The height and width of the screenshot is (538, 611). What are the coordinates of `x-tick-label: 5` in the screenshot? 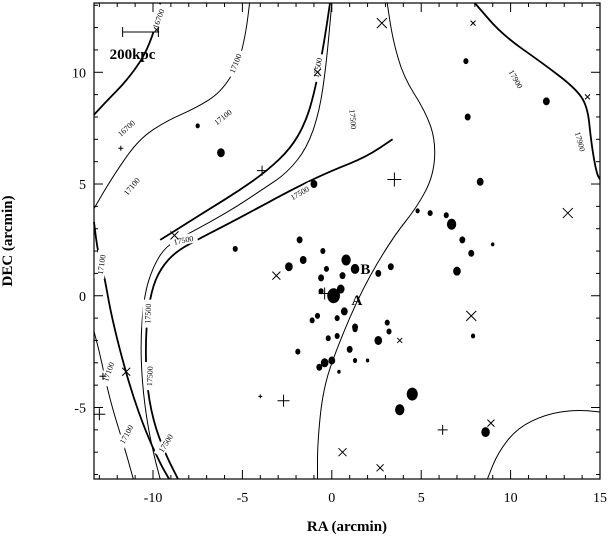 It's located at (421, 498).